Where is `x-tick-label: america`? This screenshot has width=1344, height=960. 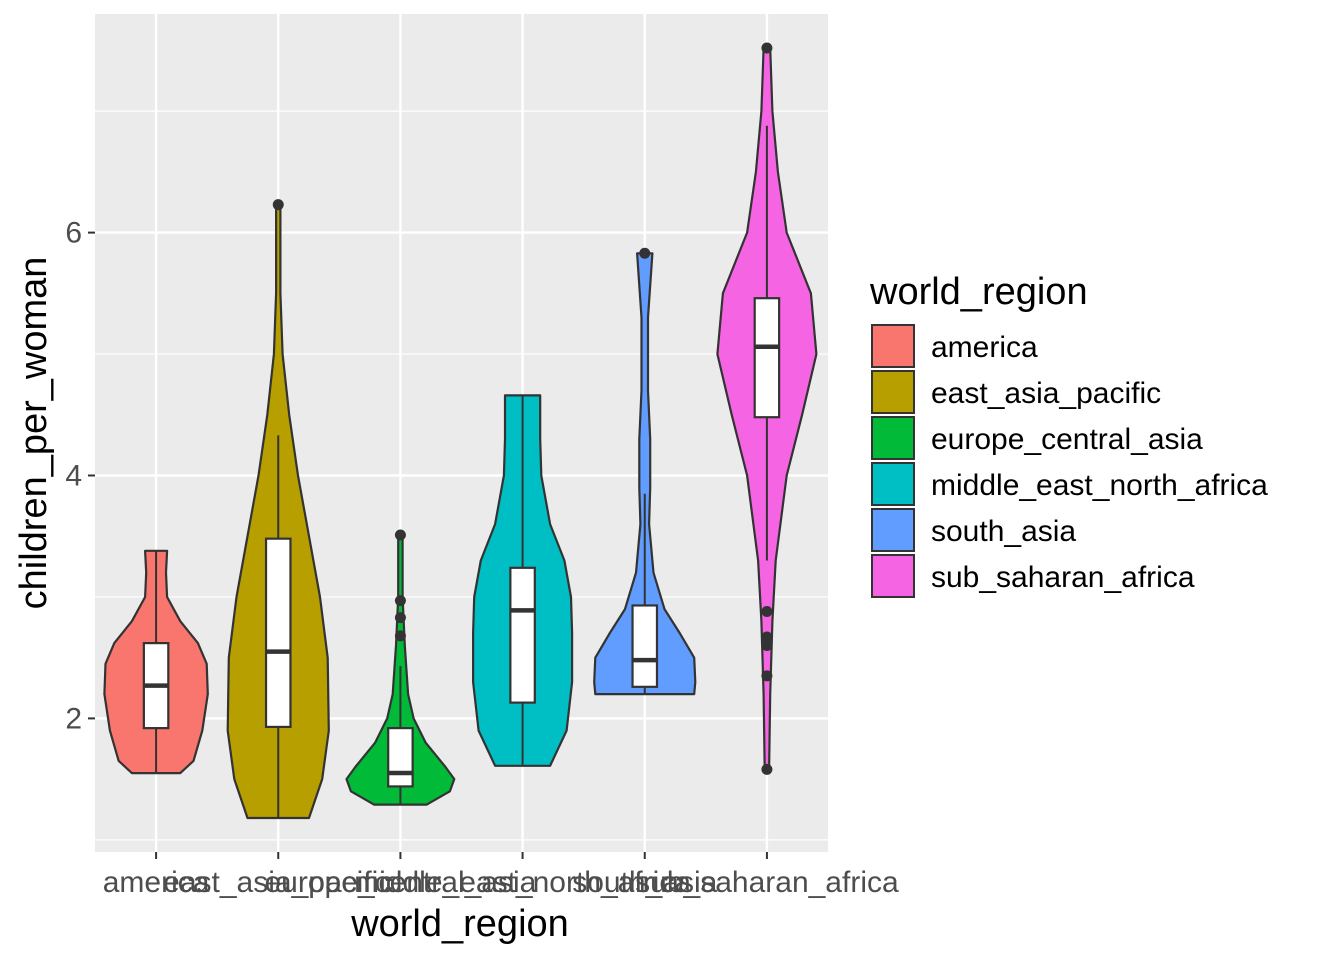
x-tick-label: america is located at coordinates (156, 882).